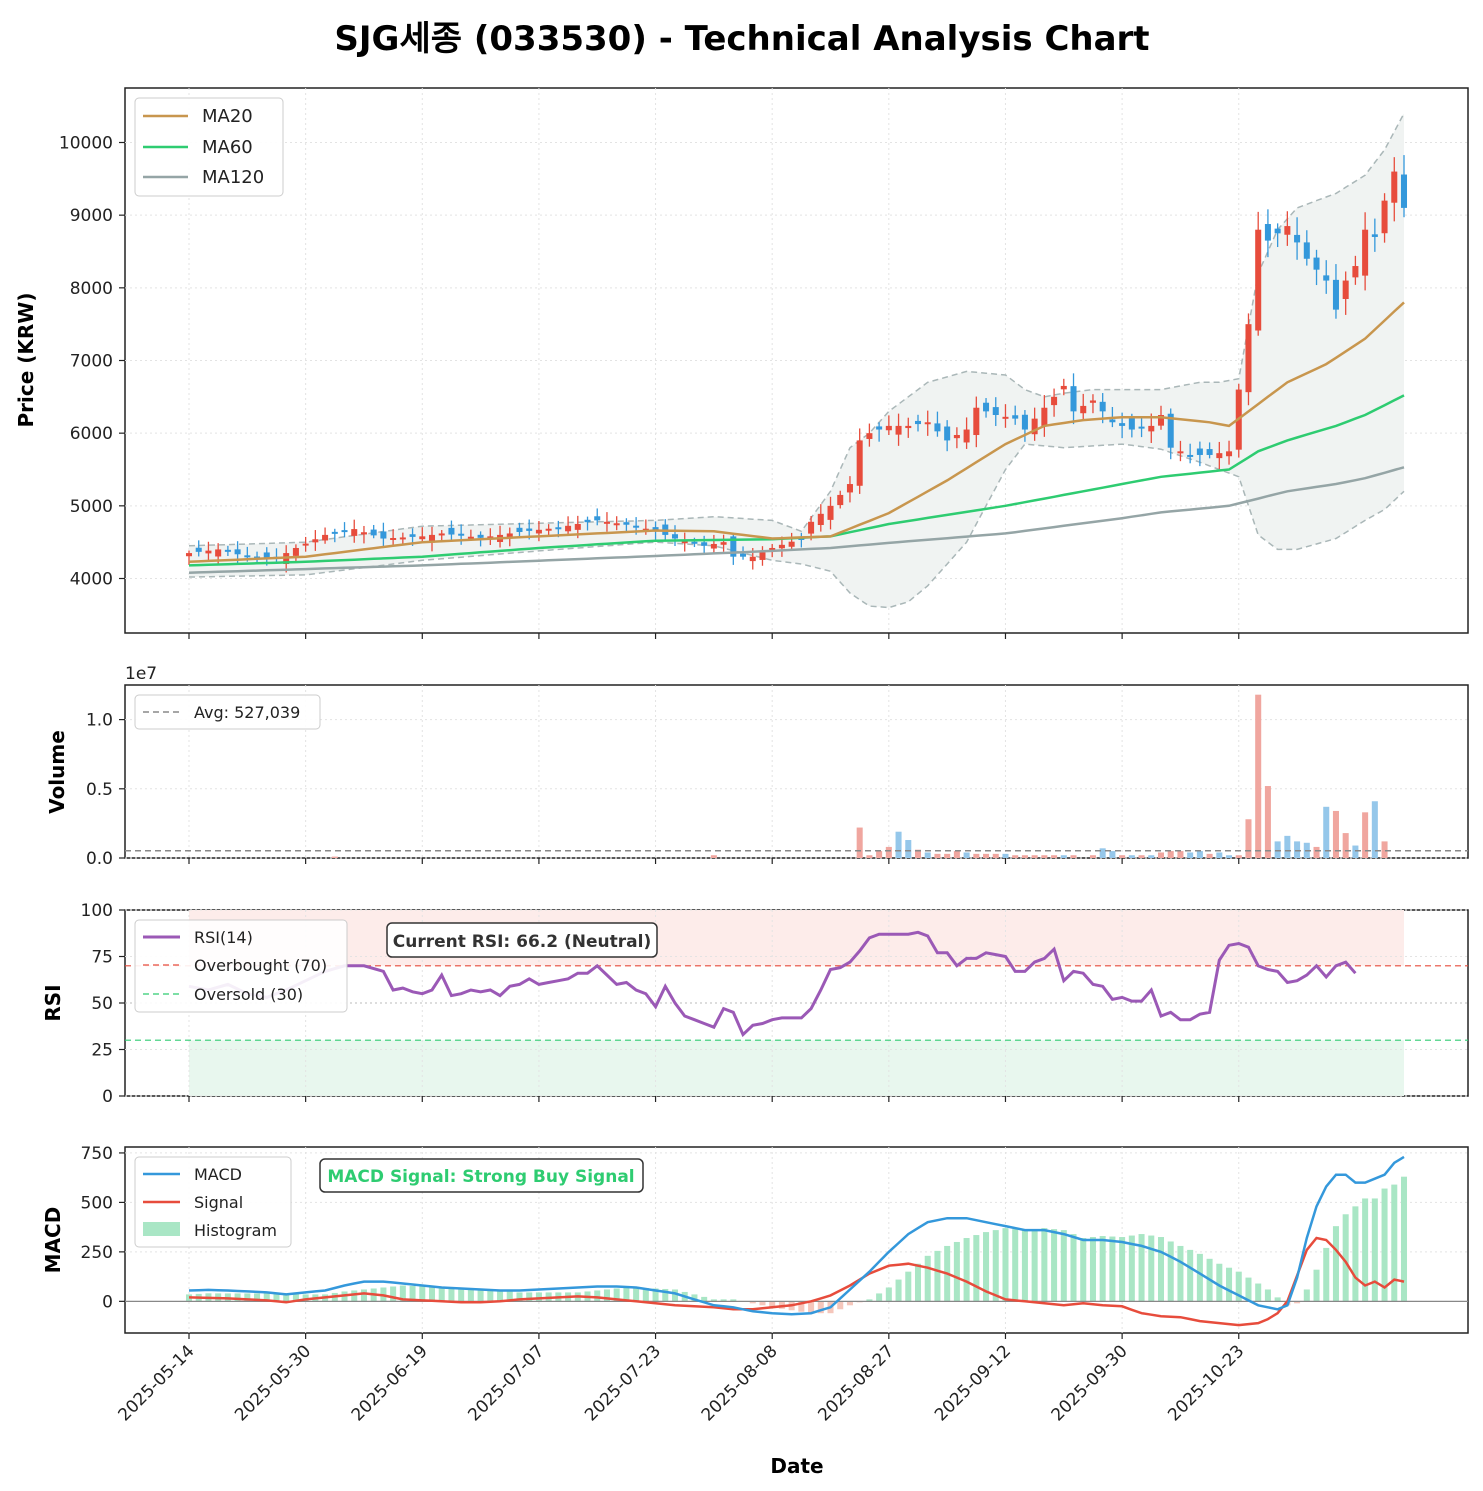 This screenshot has width=1483, height=1491. I want to click on current-rsi-box: Current RSI: 66.2 (Neutral), so click(522, 940).